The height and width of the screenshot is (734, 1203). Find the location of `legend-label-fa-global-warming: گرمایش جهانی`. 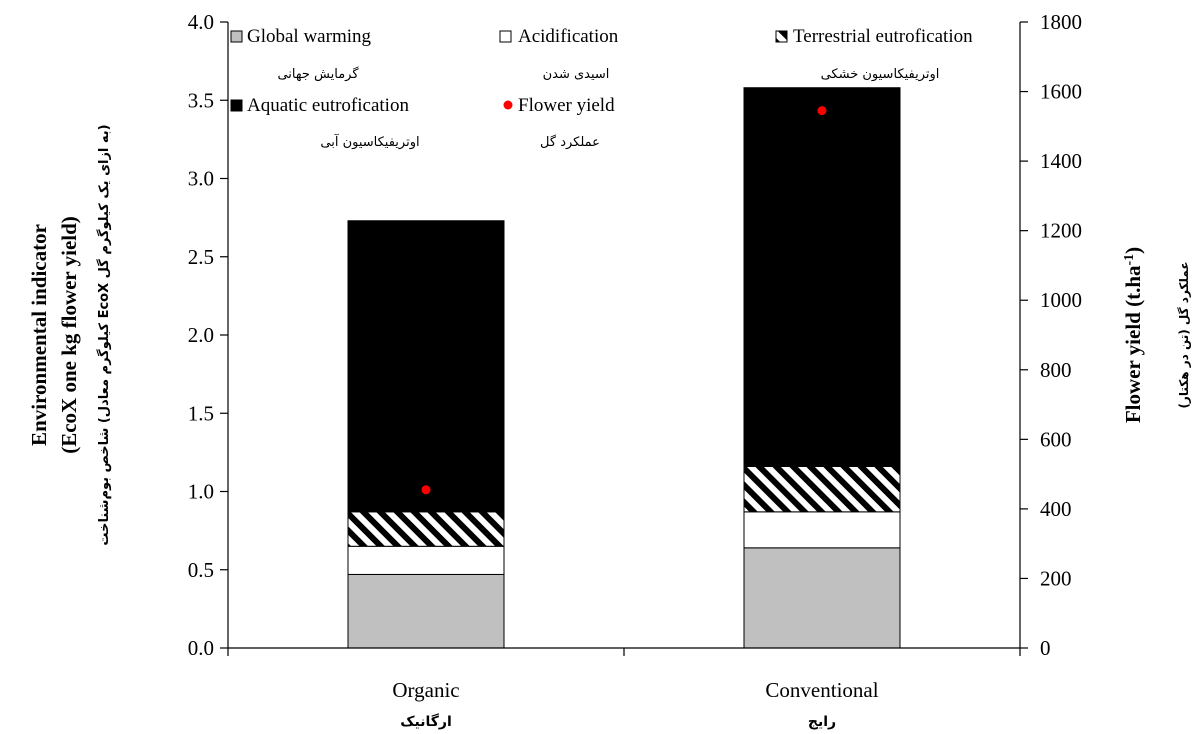

legend-label-fa-global-warming: گرمایش جهانی is located at coordinates (318, 74).